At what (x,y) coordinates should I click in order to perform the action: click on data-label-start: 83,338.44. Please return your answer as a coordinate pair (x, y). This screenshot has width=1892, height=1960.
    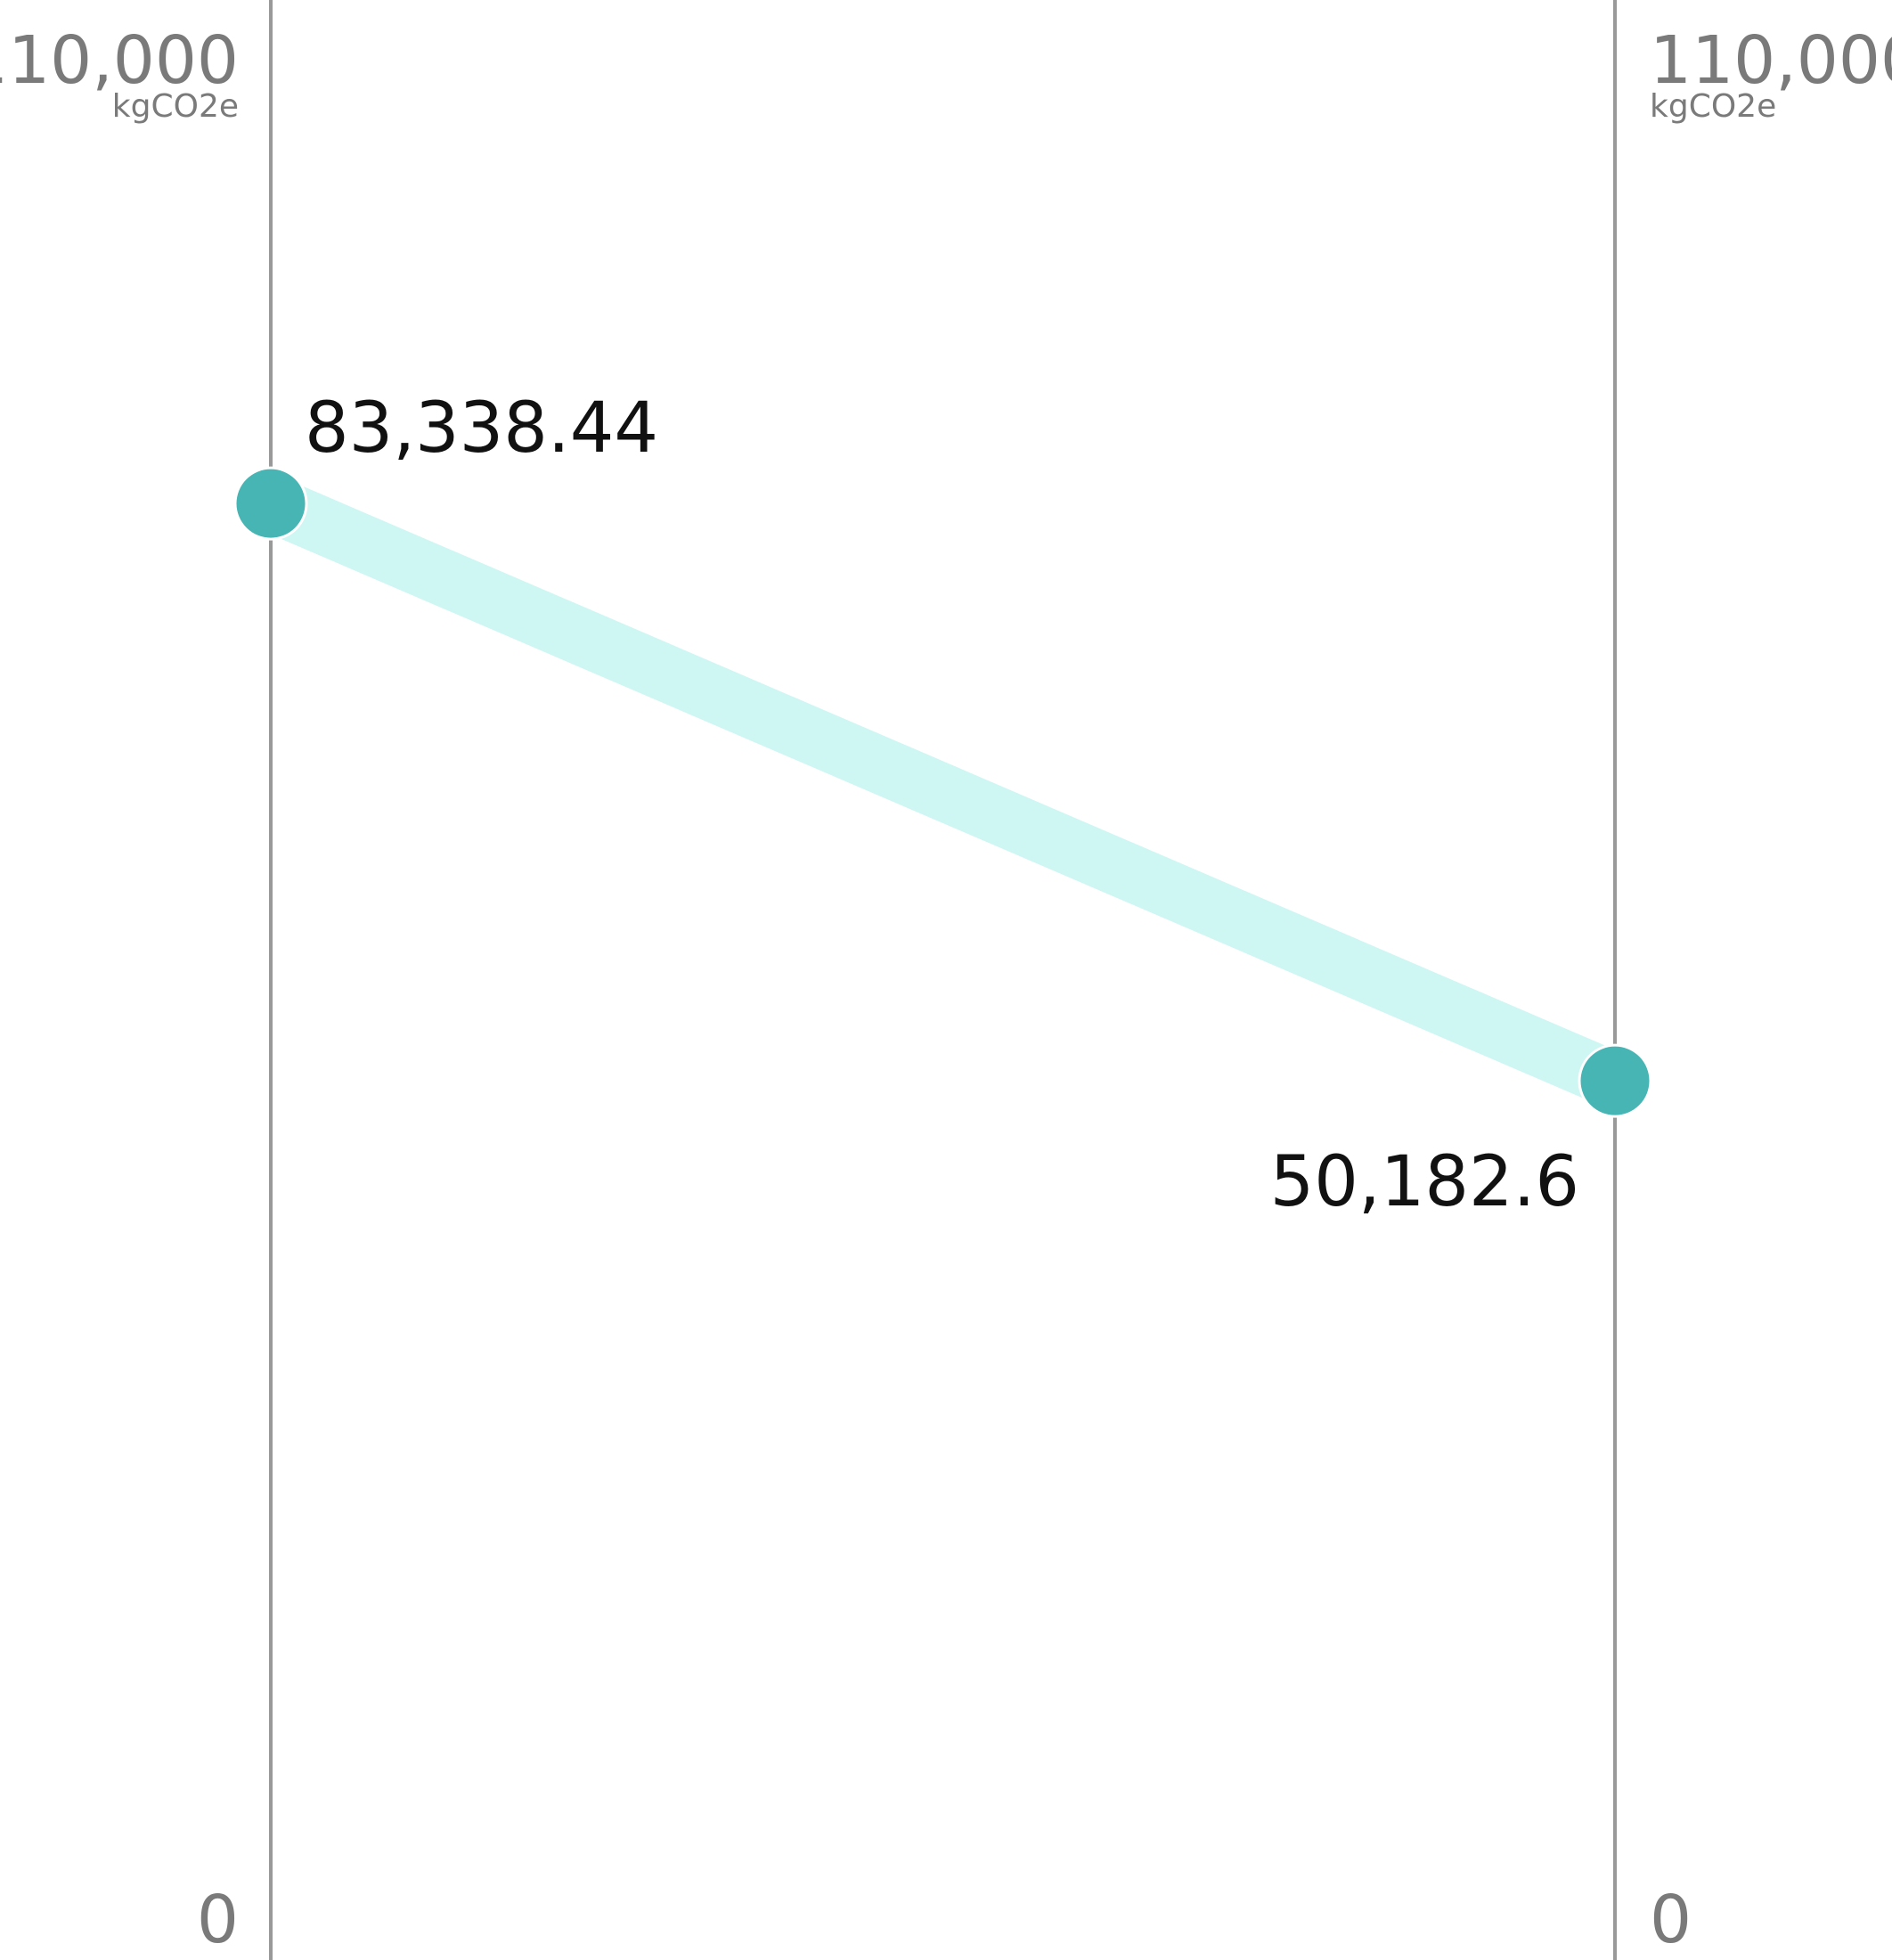
    Looking at the image, I should click on (481, 428).